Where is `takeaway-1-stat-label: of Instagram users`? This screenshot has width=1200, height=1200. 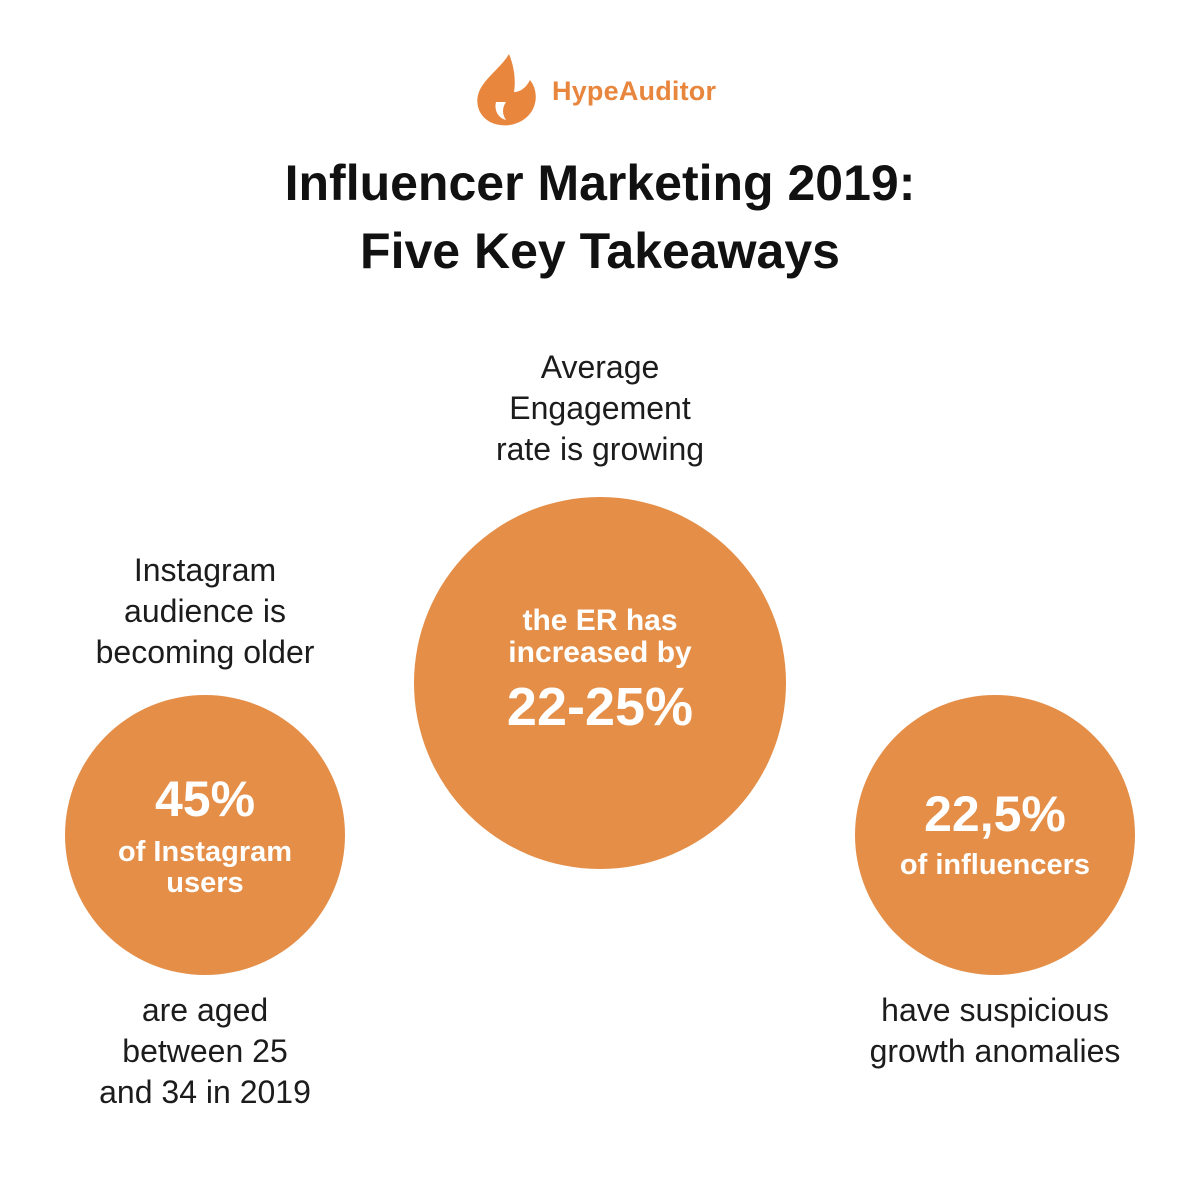
takeaway-1-stat-label: of Instagram users is located at coordinates (205, 868).